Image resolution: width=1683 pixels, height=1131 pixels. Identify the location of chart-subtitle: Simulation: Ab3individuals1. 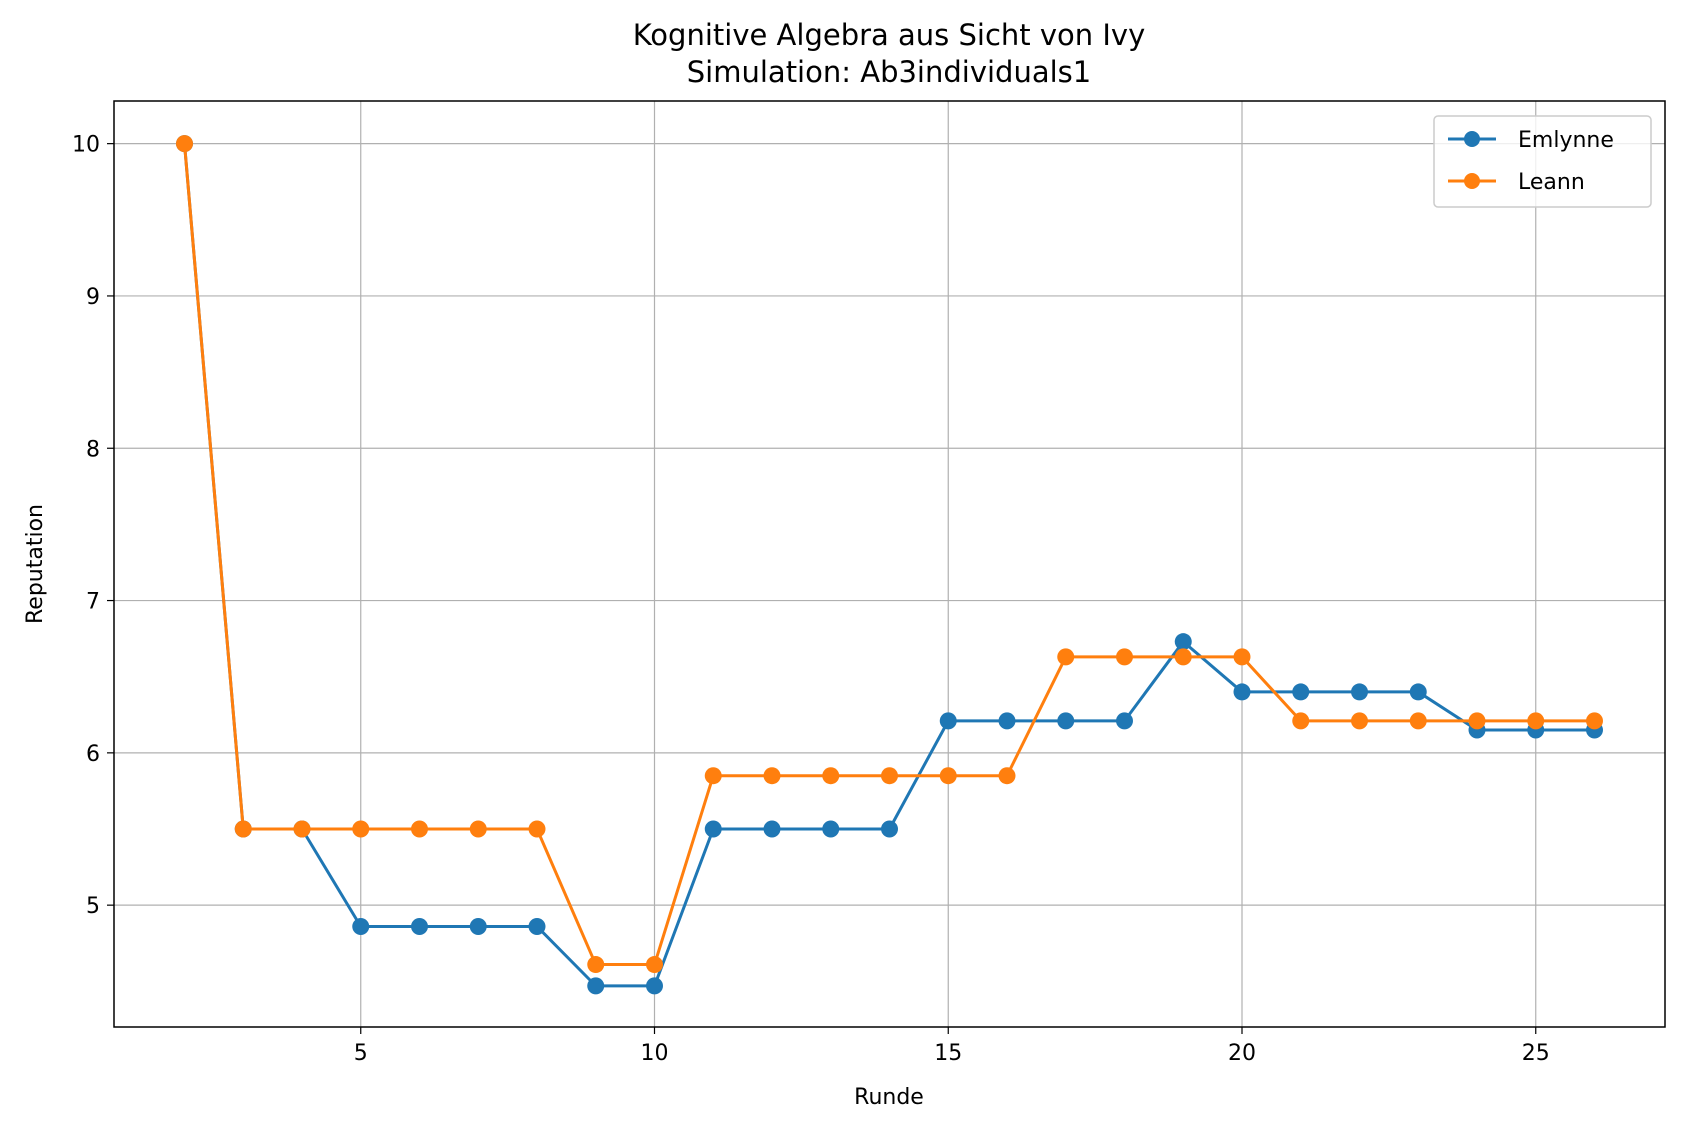
(889, 72).